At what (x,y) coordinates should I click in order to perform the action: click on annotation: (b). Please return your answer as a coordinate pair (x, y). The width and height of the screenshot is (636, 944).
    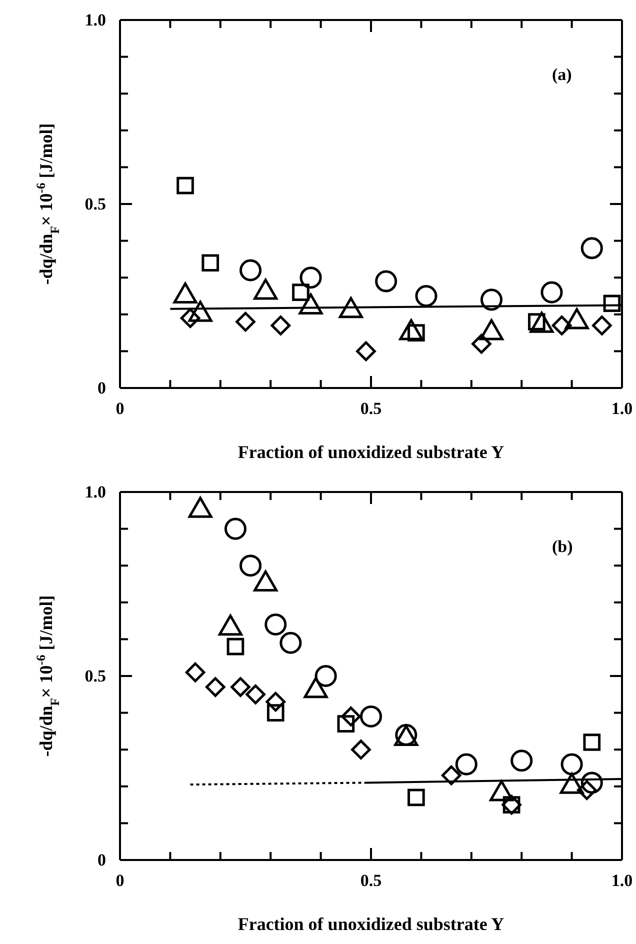
    Looking at the image, I should click on (562, 546).